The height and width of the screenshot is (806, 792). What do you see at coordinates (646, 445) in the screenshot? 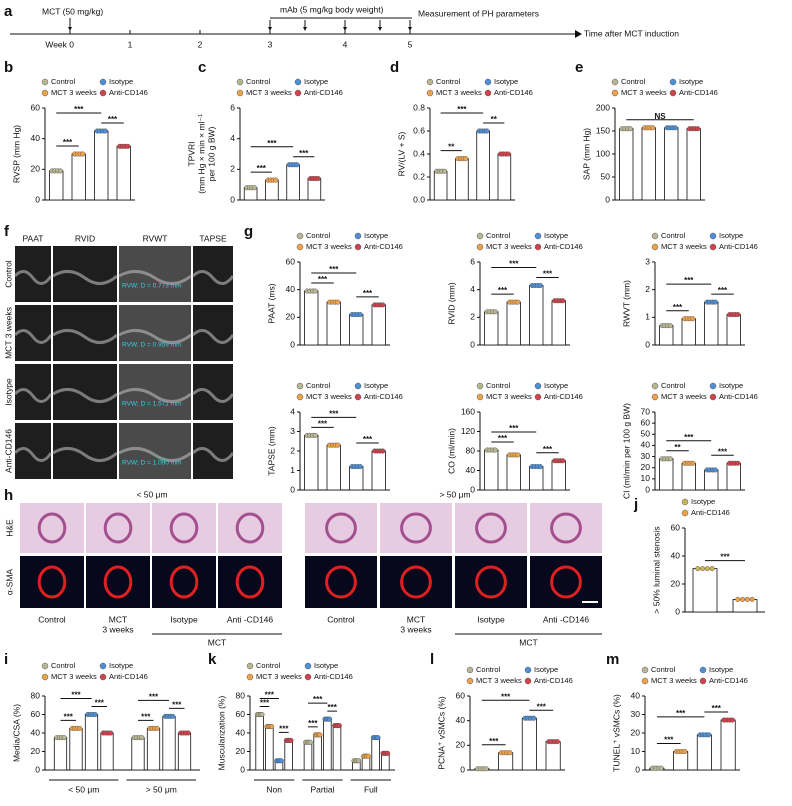
I see `y-tick-label: 40` at bounding box center [646, 445].